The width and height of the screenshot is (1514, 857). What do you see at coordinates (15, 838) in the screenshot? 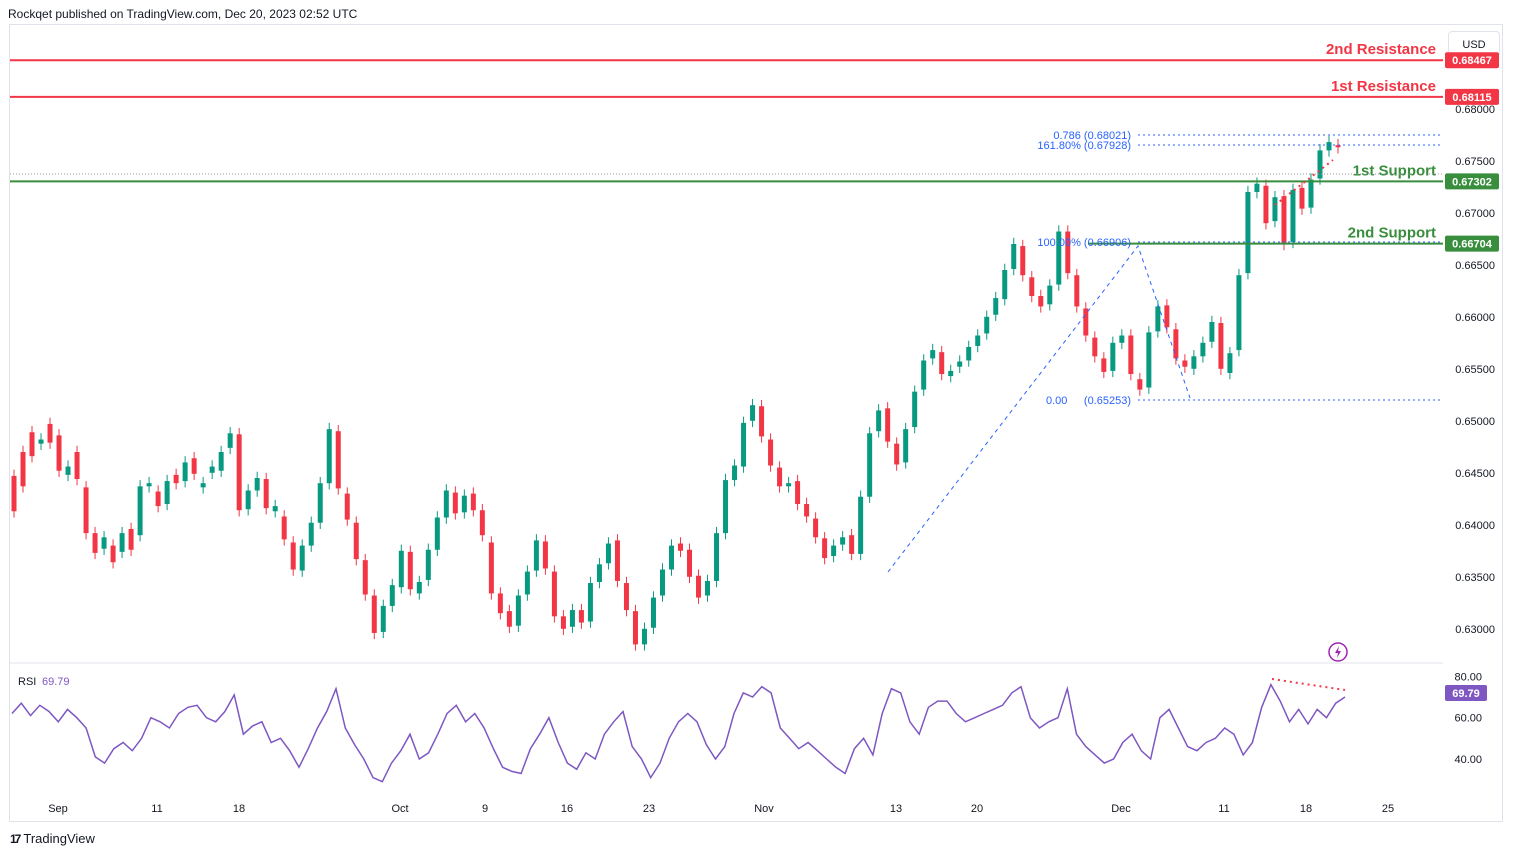
I see `tv-logo-icon: 17` at bounding box center [15, 838].